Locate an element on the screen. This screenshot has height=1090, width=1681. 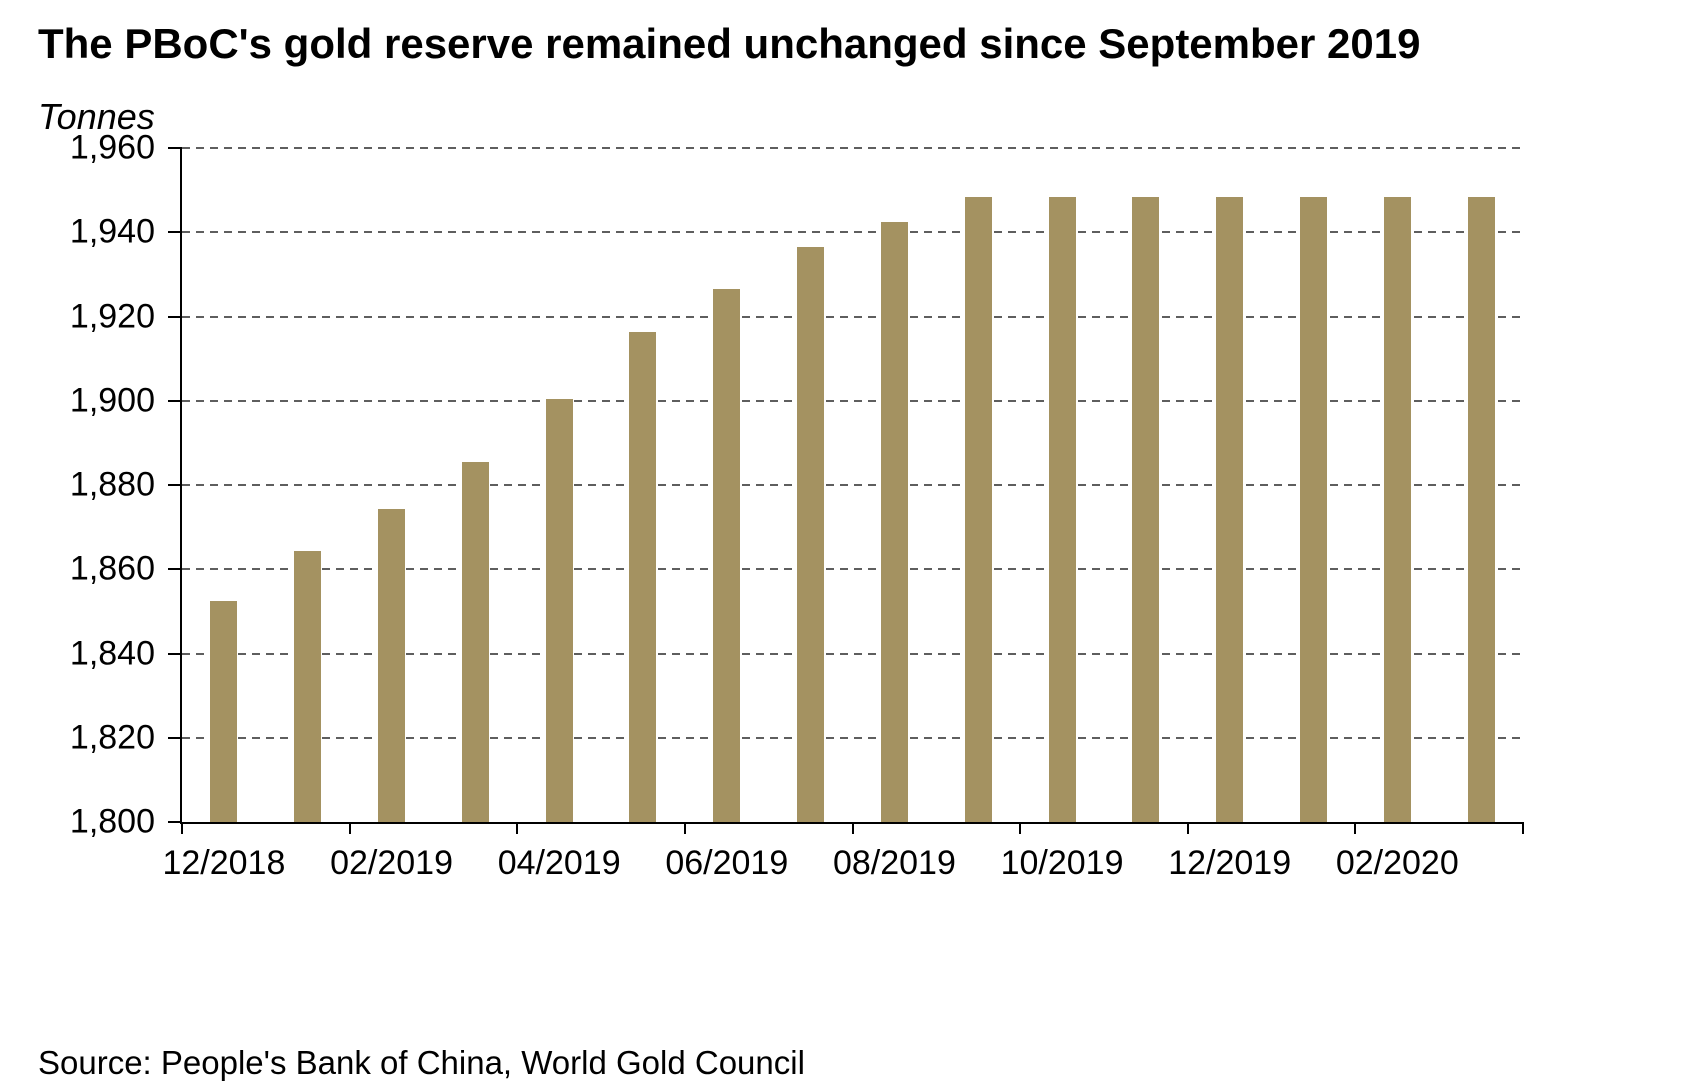
bar-03/2020 is located at coordinates (1481, 509).